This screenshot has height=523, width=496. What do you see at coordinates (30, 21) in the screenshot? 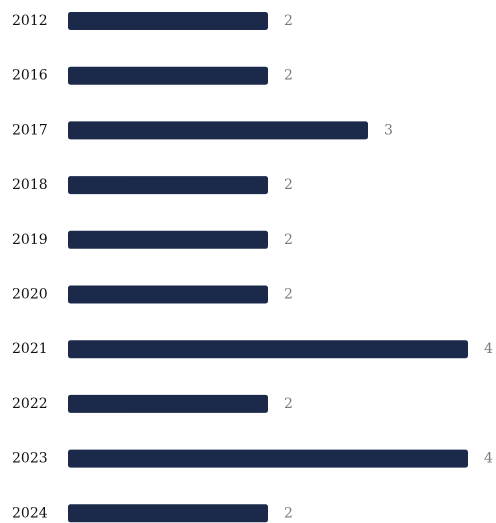
I see `category-label: 2012` at bounding box center [30, 21].